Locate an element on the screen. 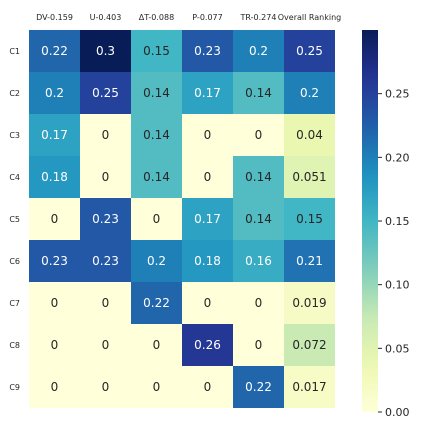  colorbar-tick-label: 0.00 is located at coordinates (397, 412).